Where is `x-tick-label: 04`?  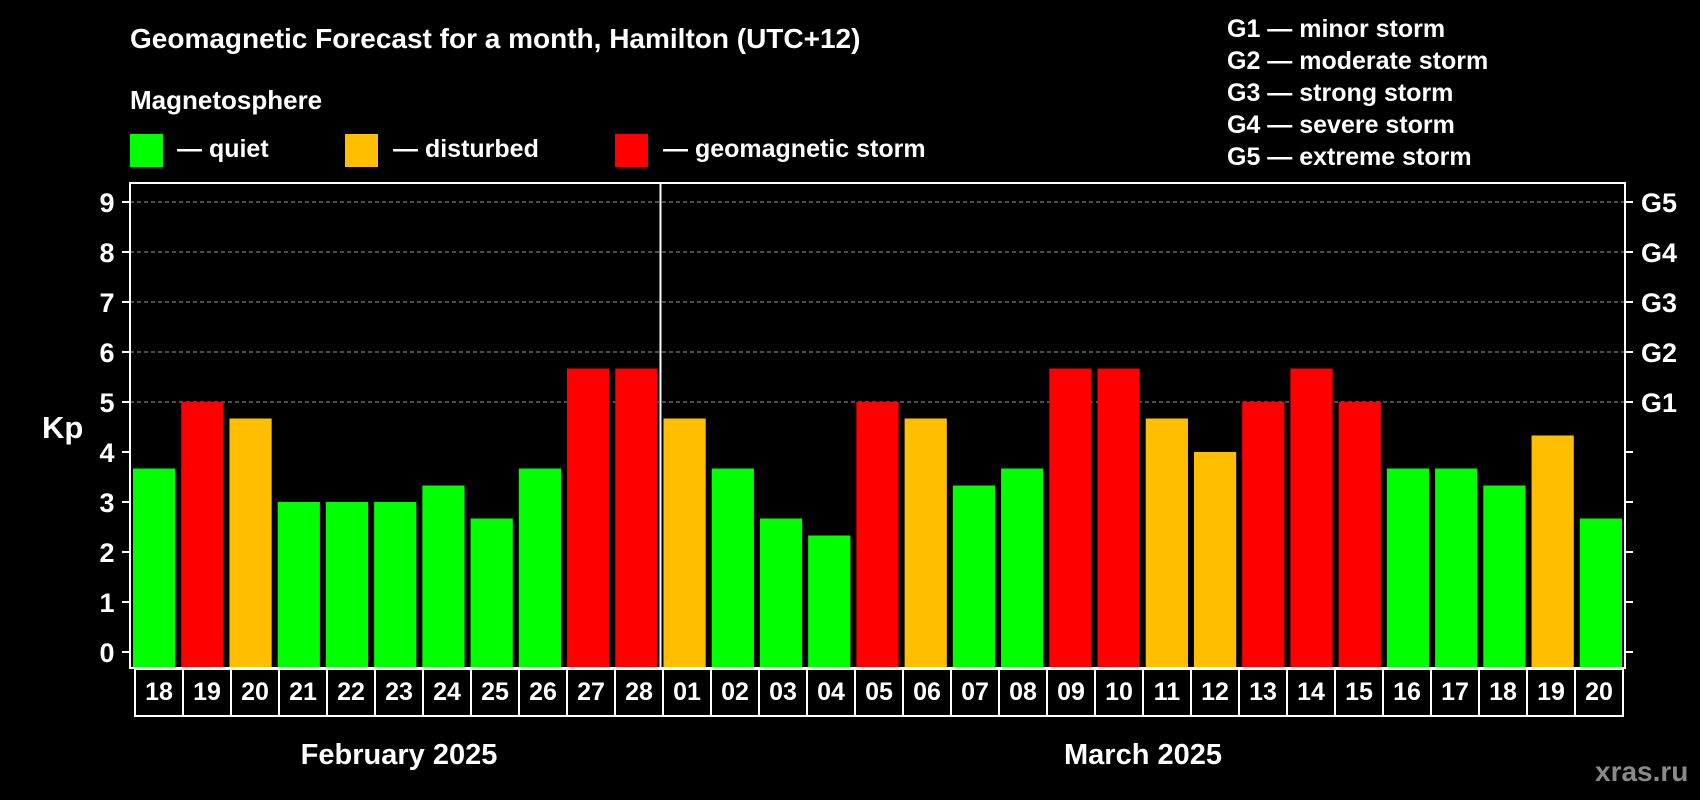
x-tick-label: 04 is located at coordinates (831, 692).